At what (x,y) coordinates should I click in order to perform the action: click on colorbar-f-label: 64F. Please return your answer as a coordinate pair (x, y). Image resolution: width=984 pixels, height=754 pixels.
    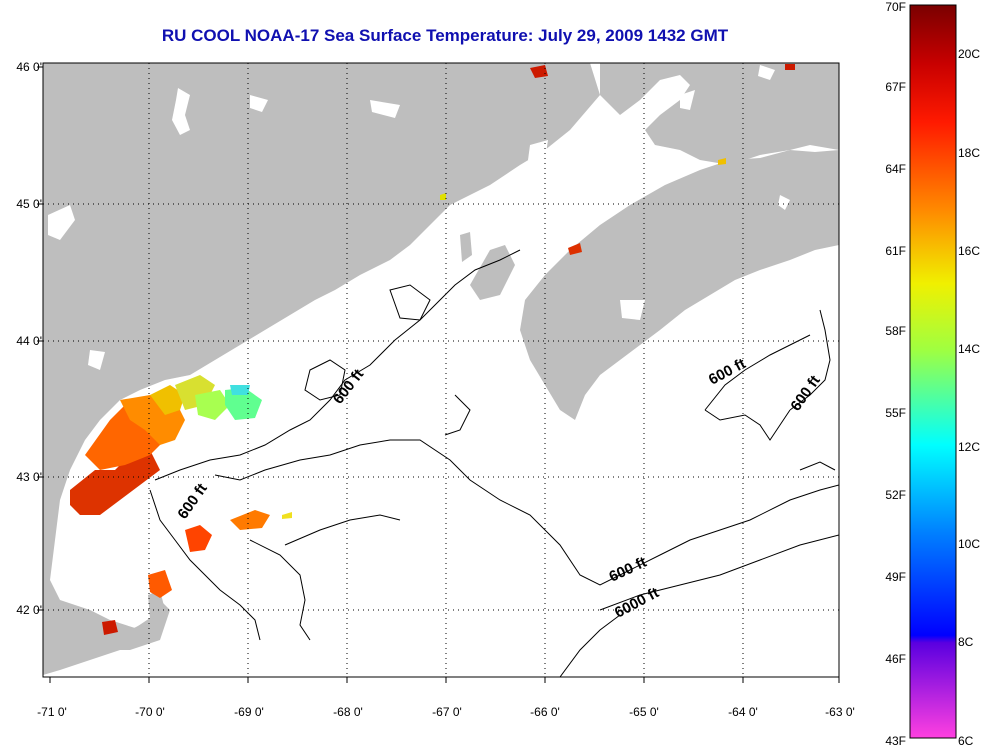
    Looking at the image, I should click on (895, 169).